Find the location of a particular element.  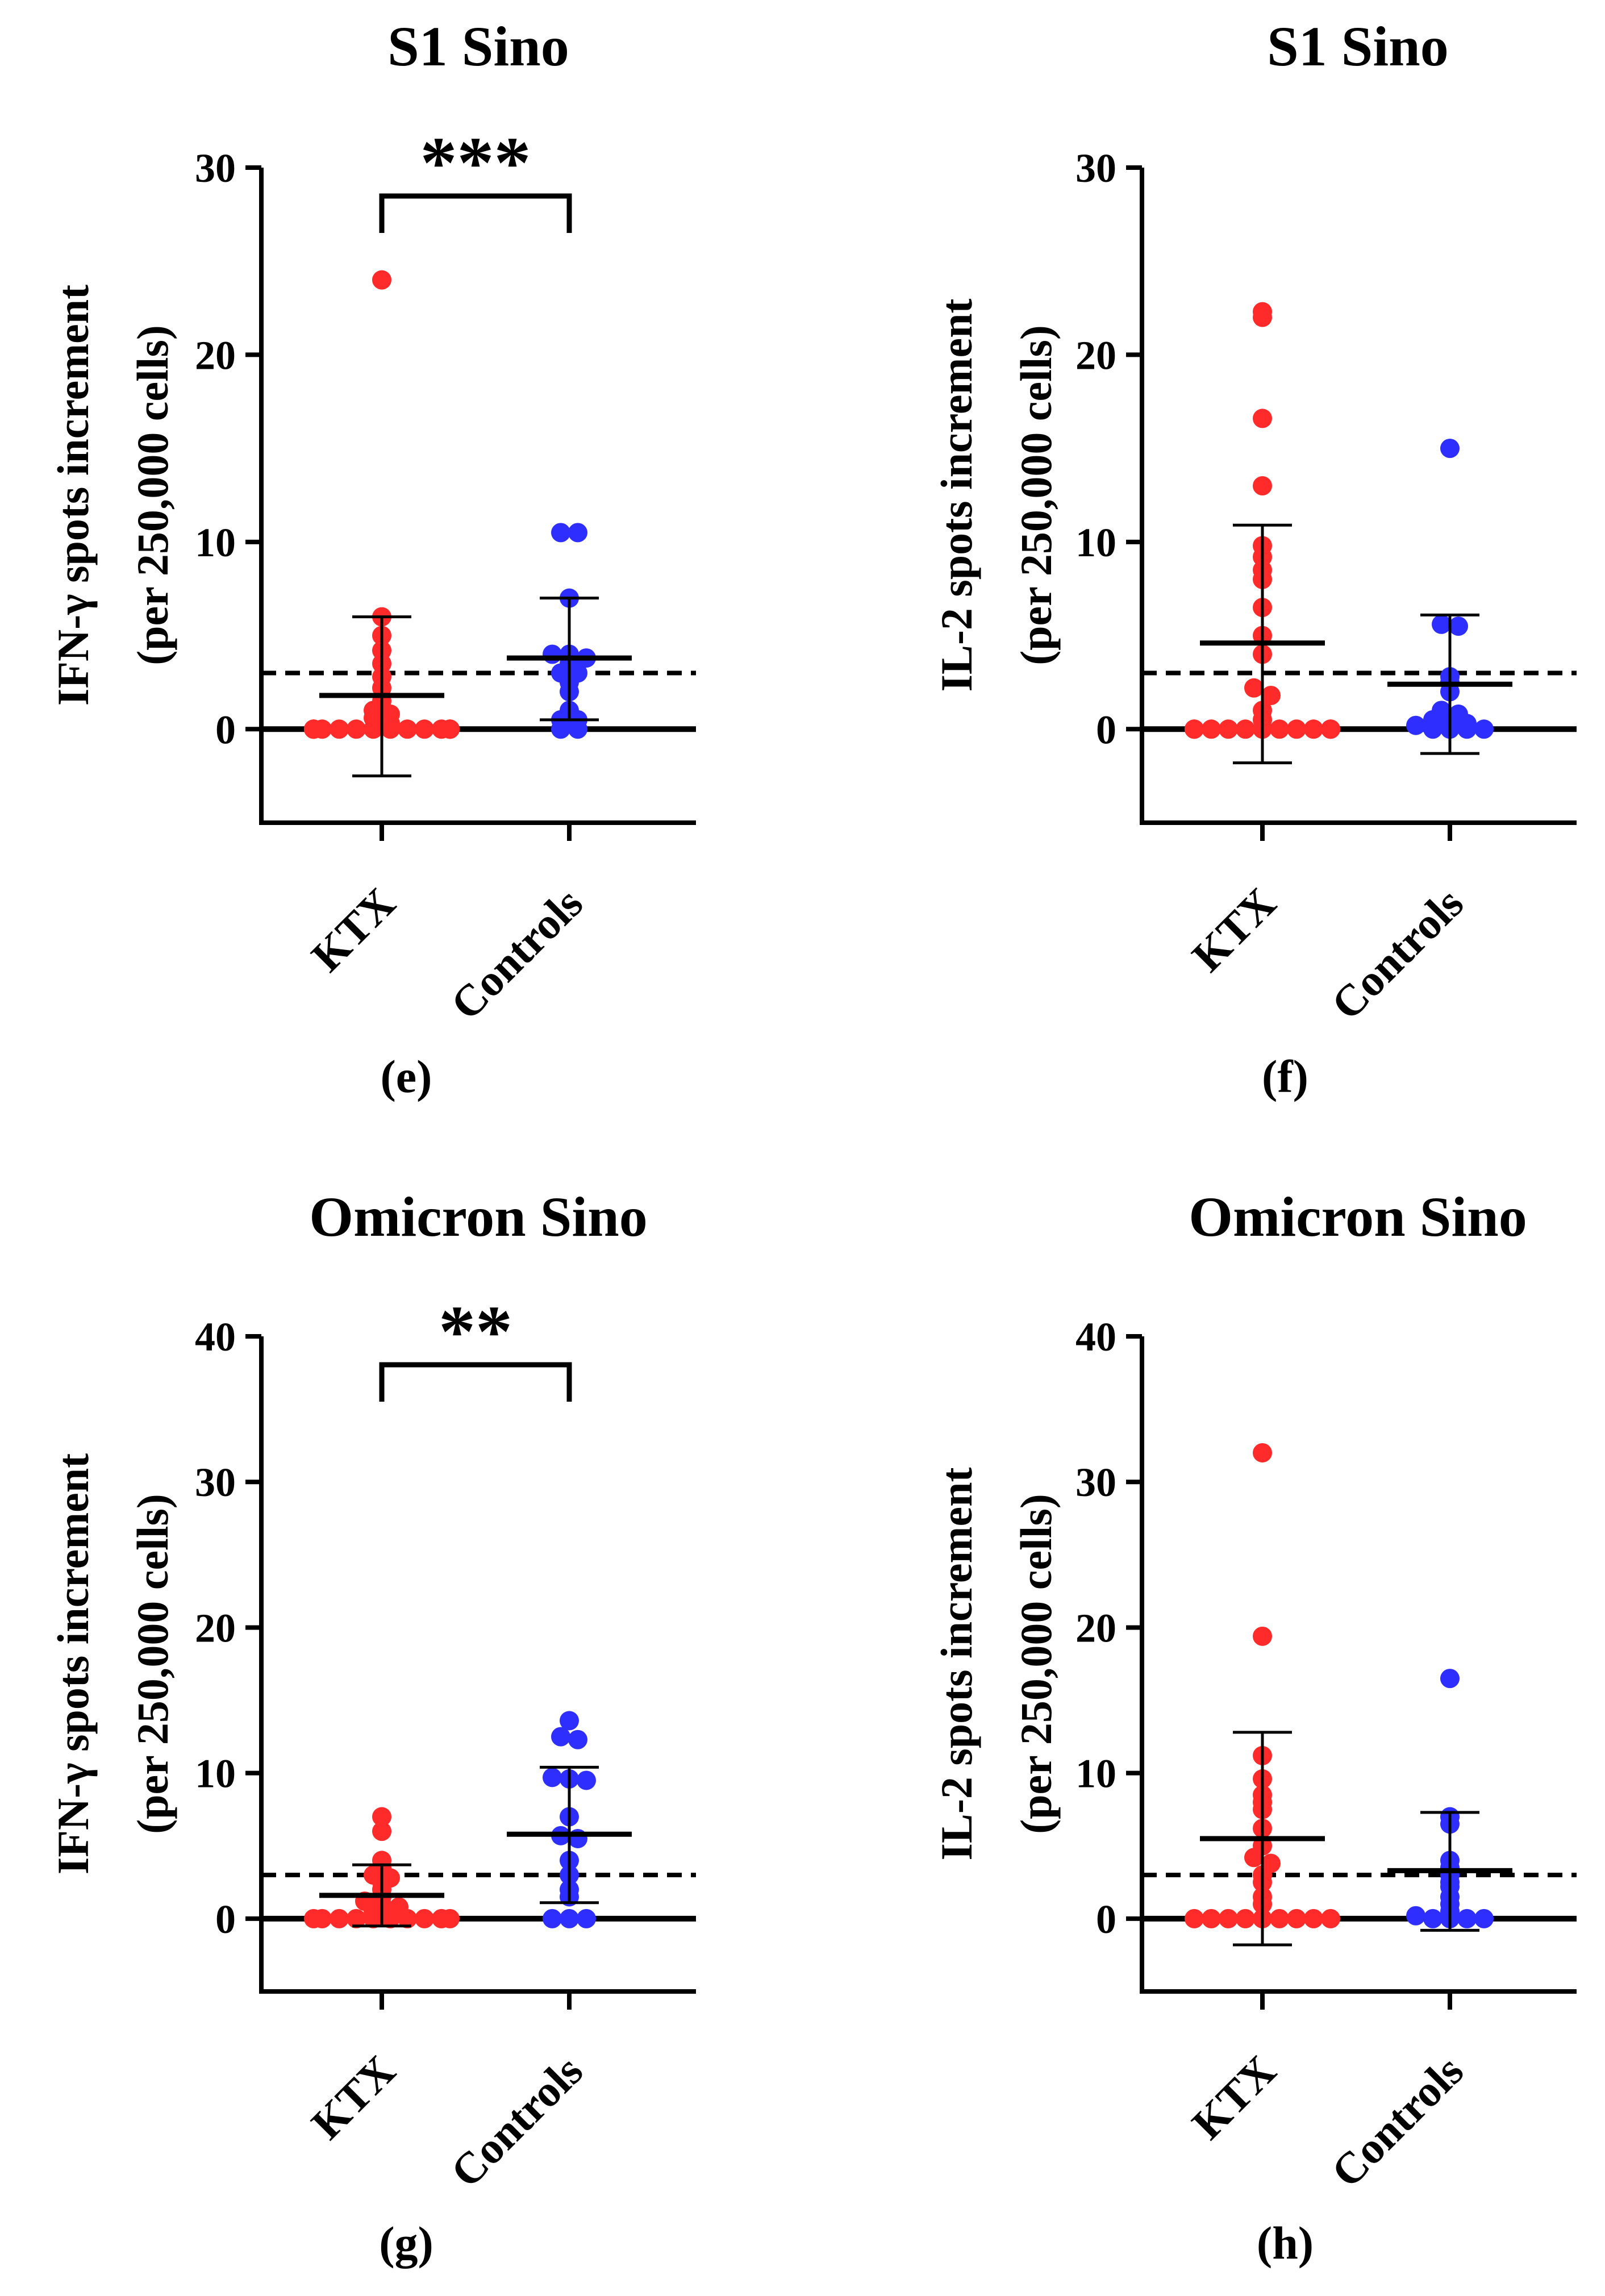

y-tick-label: 40 is located at coordinates (215, 1337).